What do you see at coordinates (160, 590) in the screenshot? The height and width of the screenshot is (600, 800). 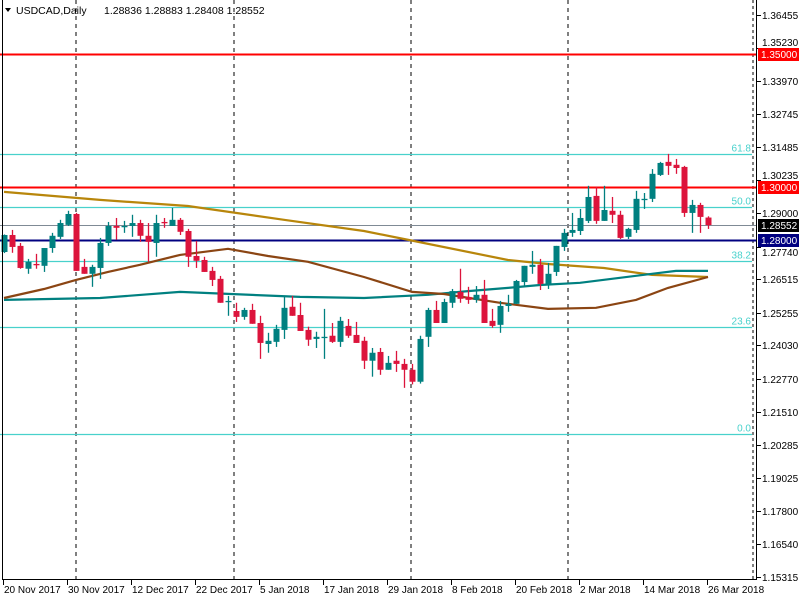 I see `time-tick-label: 12 Dec 2017` at bounding box center [160, 590].